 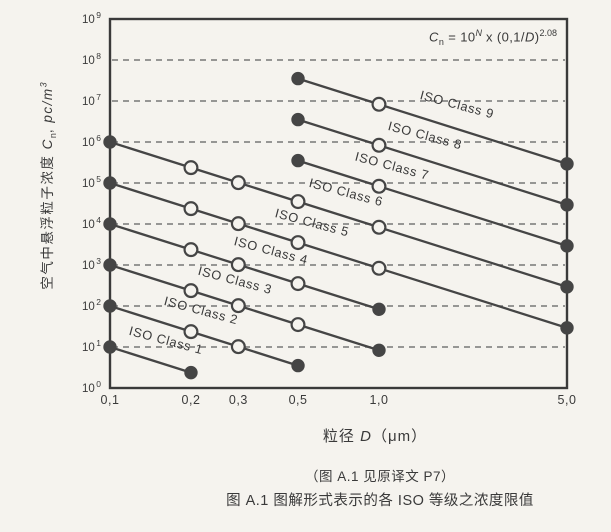 I want to click on x-axis-title: 粒径 D（μm）, so click(x=375, y=435).